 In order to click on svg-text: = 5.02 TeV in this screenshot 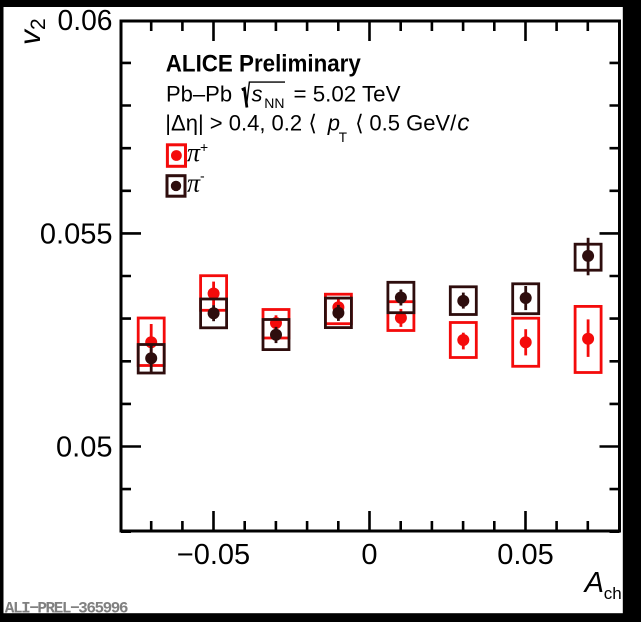, I will do `click(347, 94)`.